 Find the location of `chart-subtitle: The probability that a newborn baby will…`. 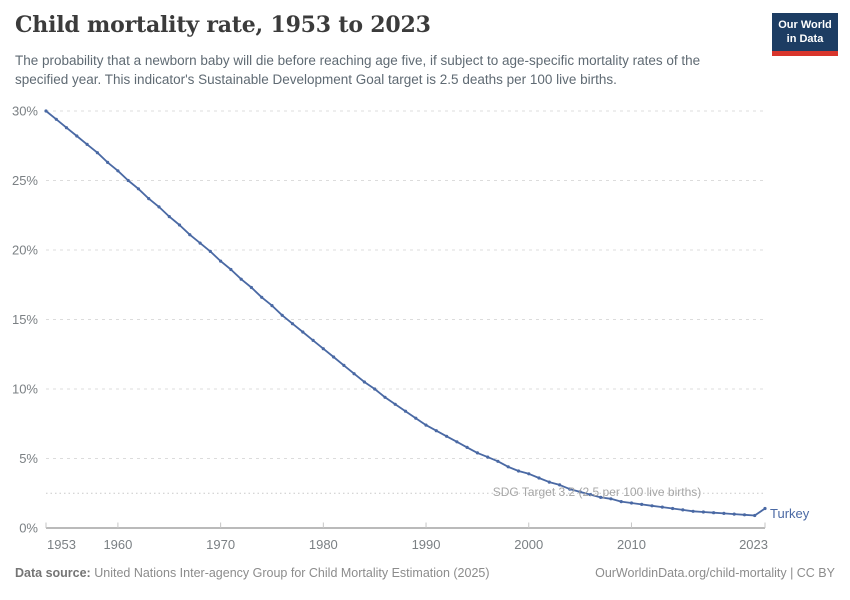

chart-subtitle: The probability that a newborn baby will… is located at coordinates (358, 70).